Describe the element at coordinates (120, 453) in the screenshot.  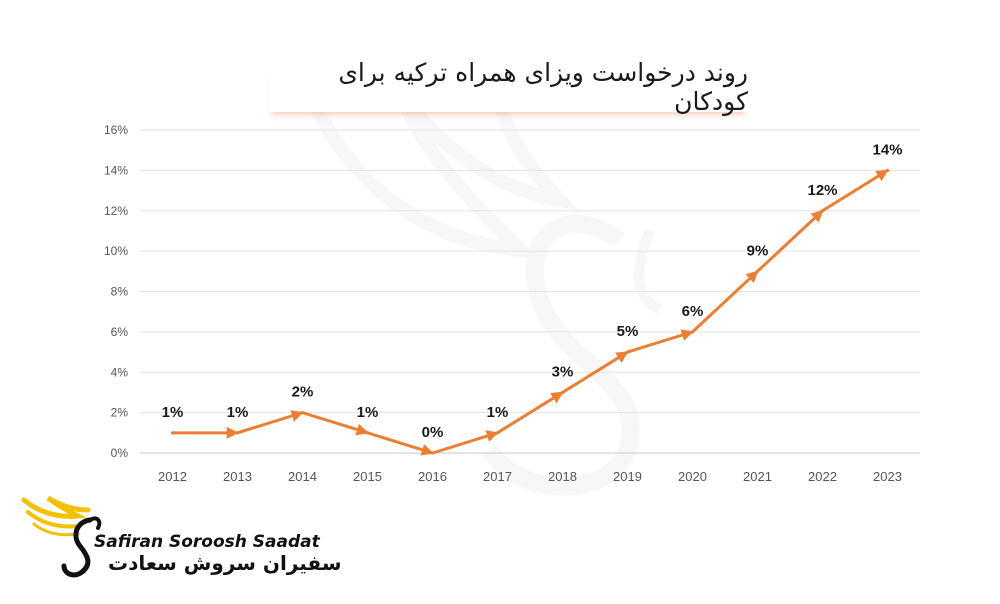
I see `y-tick-label: 0%` at that location.